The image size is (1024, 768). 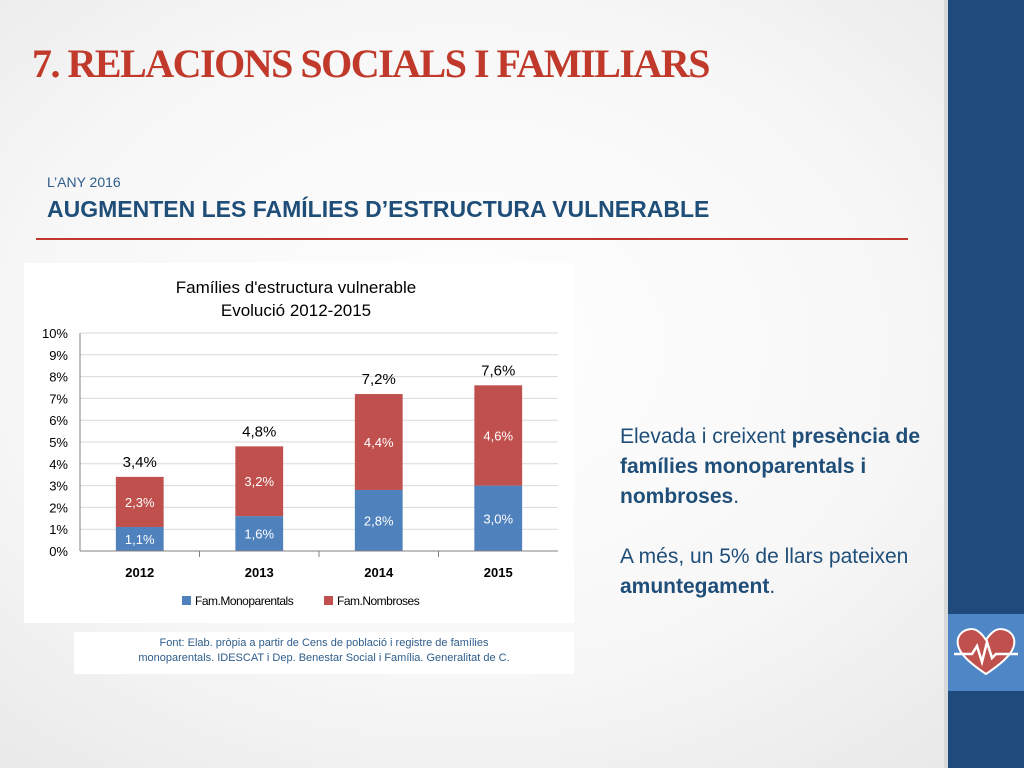 What do you see at coordinates (58, 442) in the screenshot?
I see `y-tick-label: 5%` at bounding box center [58, 442].